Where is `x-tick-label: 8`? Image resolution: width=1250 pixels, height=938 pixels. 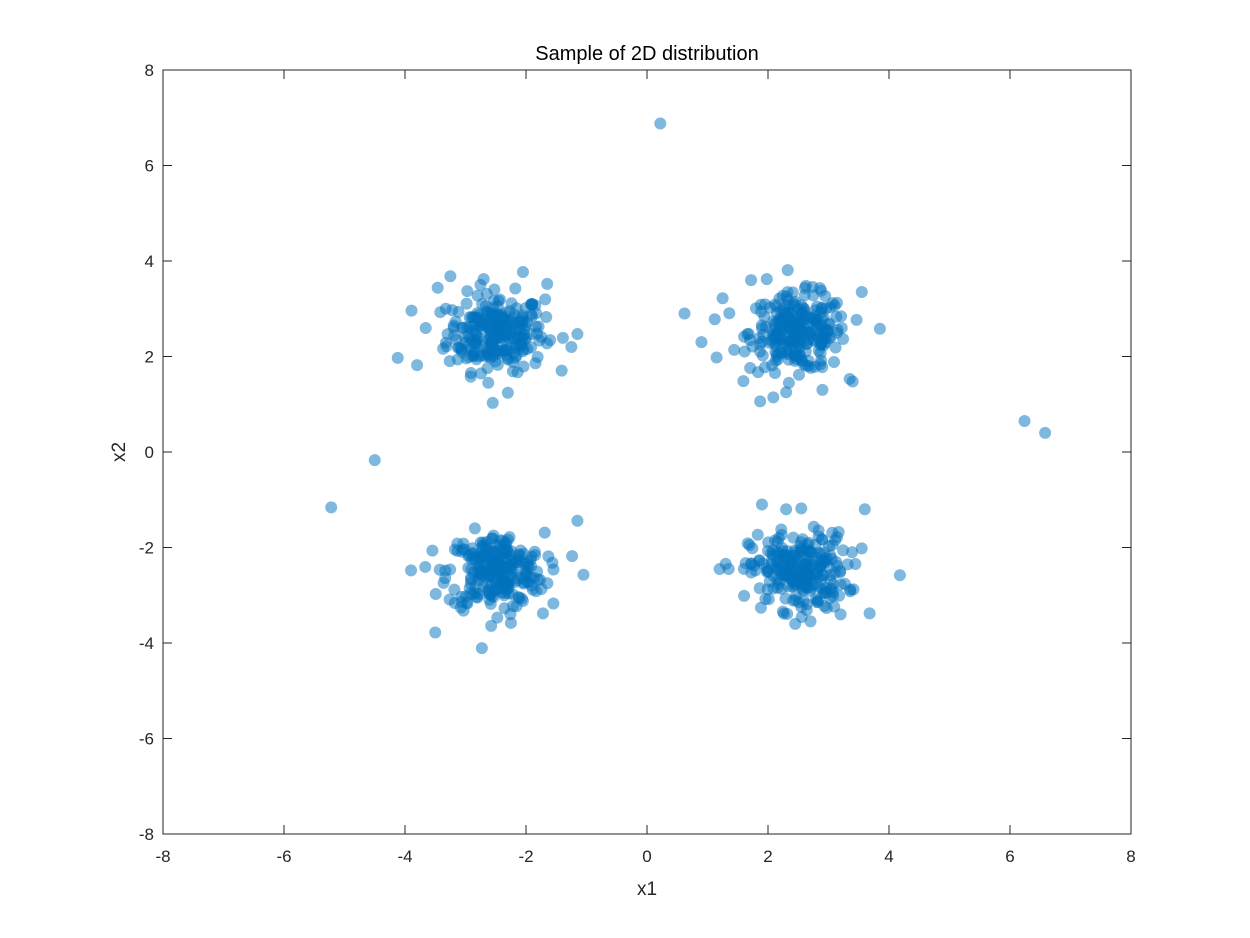
x-tick-label: 8 is located at coordinates (1130, 856).